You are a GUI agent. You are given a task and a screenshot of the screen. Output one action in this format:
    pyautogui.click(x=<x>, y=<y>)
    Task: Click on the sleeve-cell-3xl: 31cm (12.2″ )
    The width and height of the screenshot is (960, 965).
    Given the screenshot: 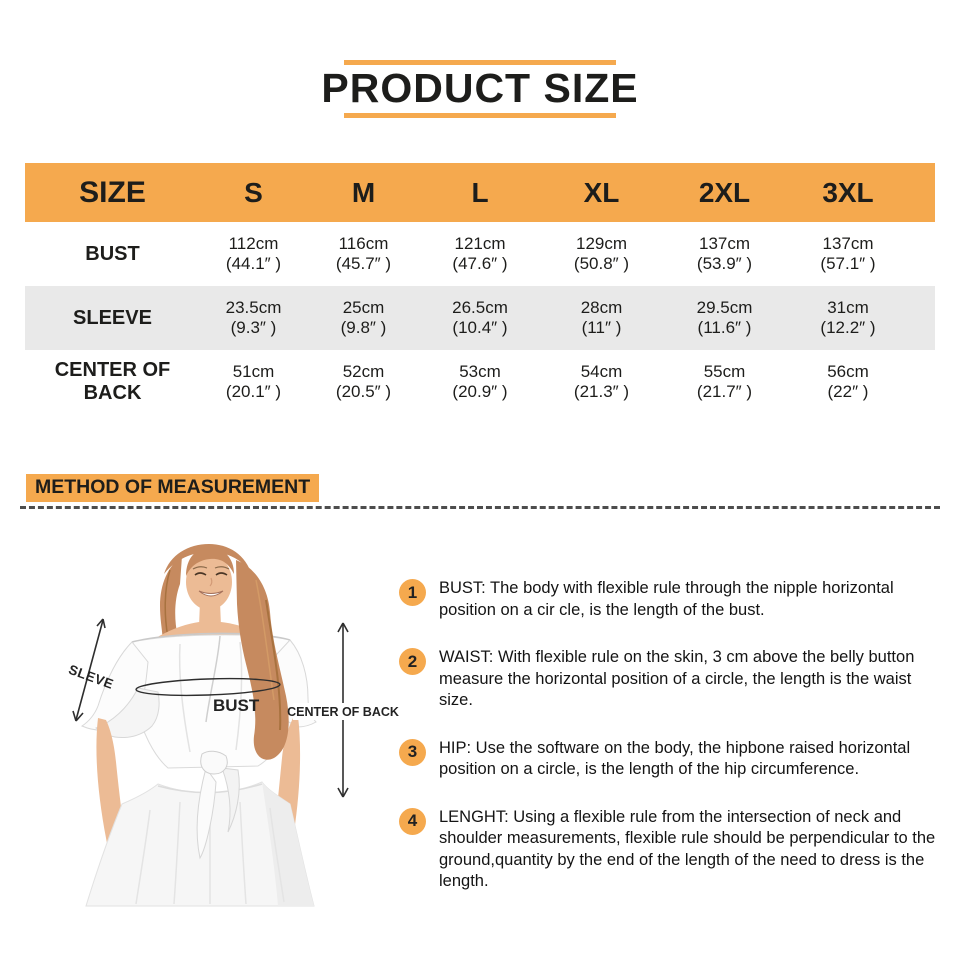 What is the action you would take?
    pyautogui.click(x=848, y=318)
    